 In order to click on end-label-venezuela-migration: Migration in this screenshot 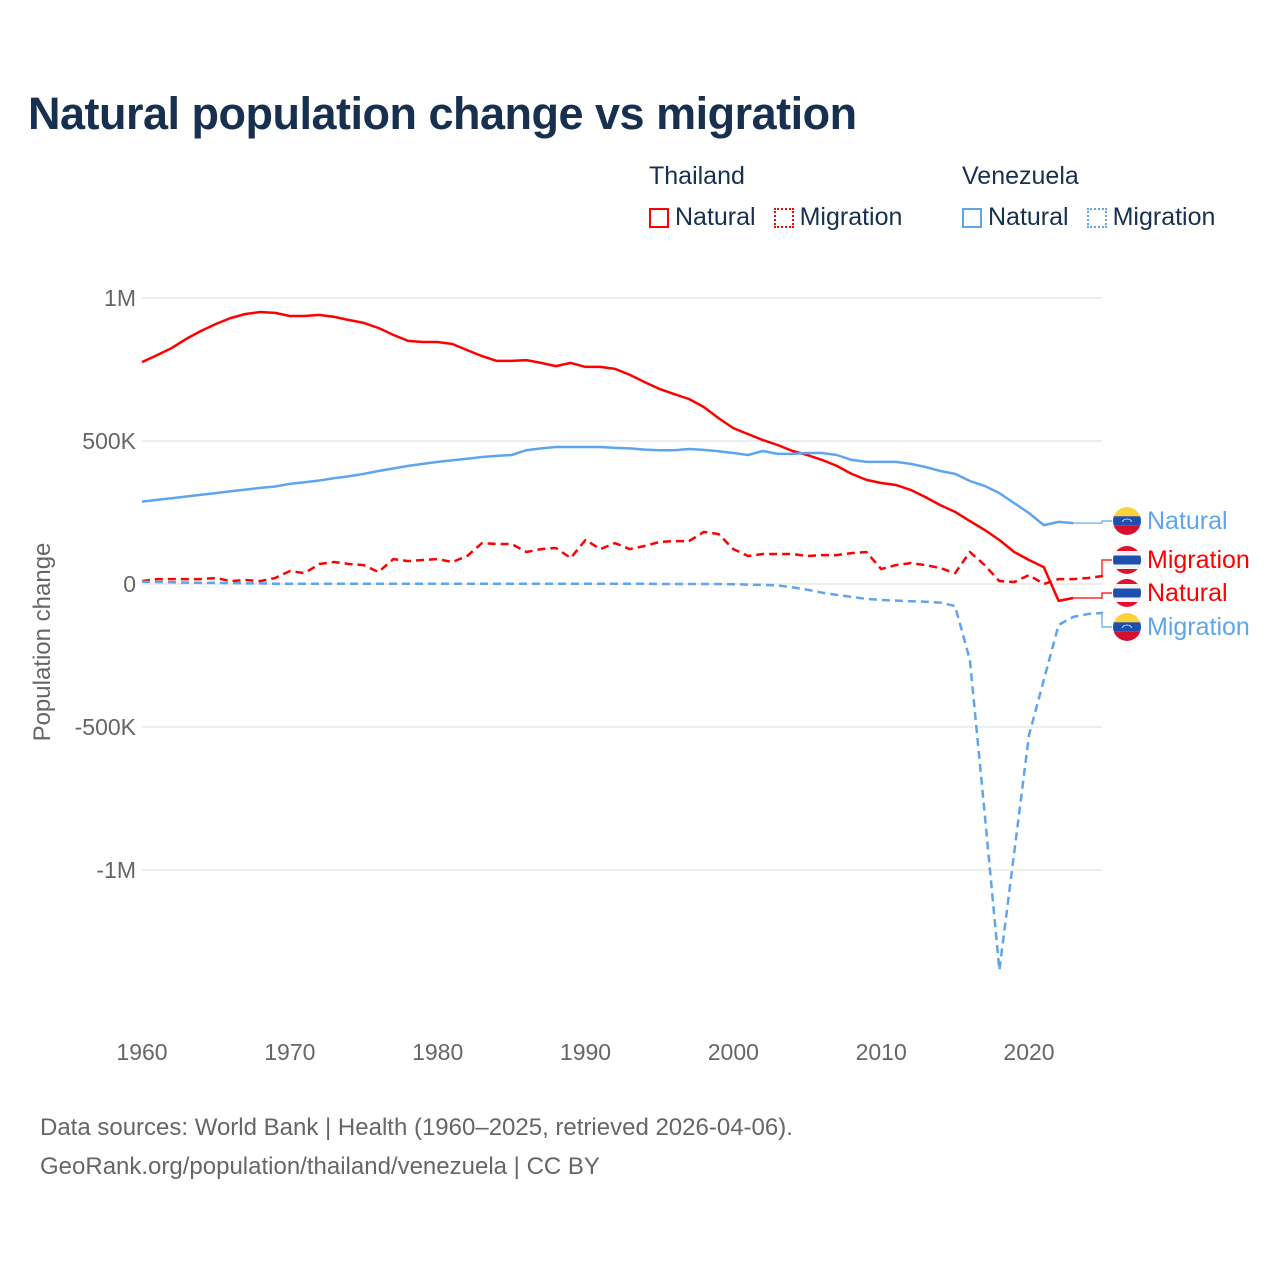, I will do `click(1198, 627)`.